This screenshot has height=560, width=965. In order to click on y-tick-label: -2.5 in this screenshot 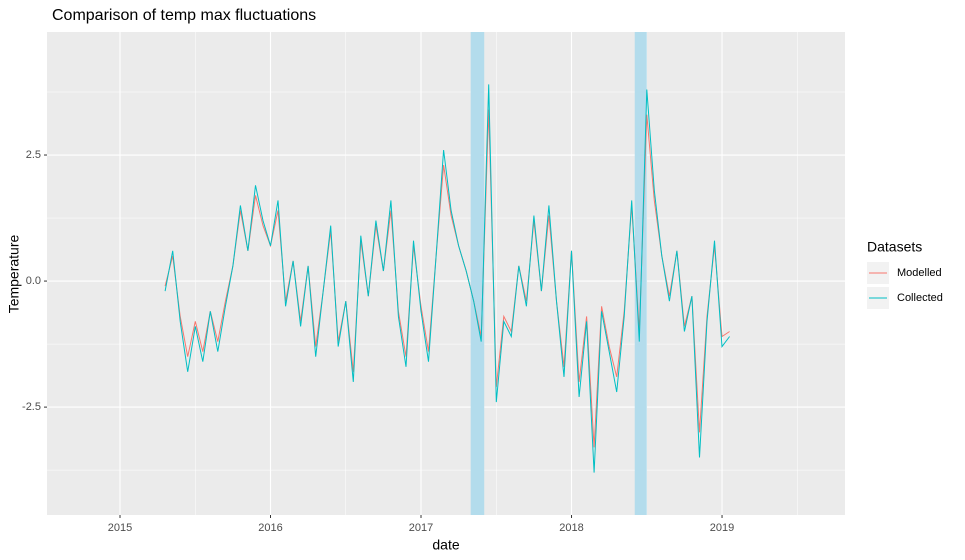, I will do `click(31, 407)`.